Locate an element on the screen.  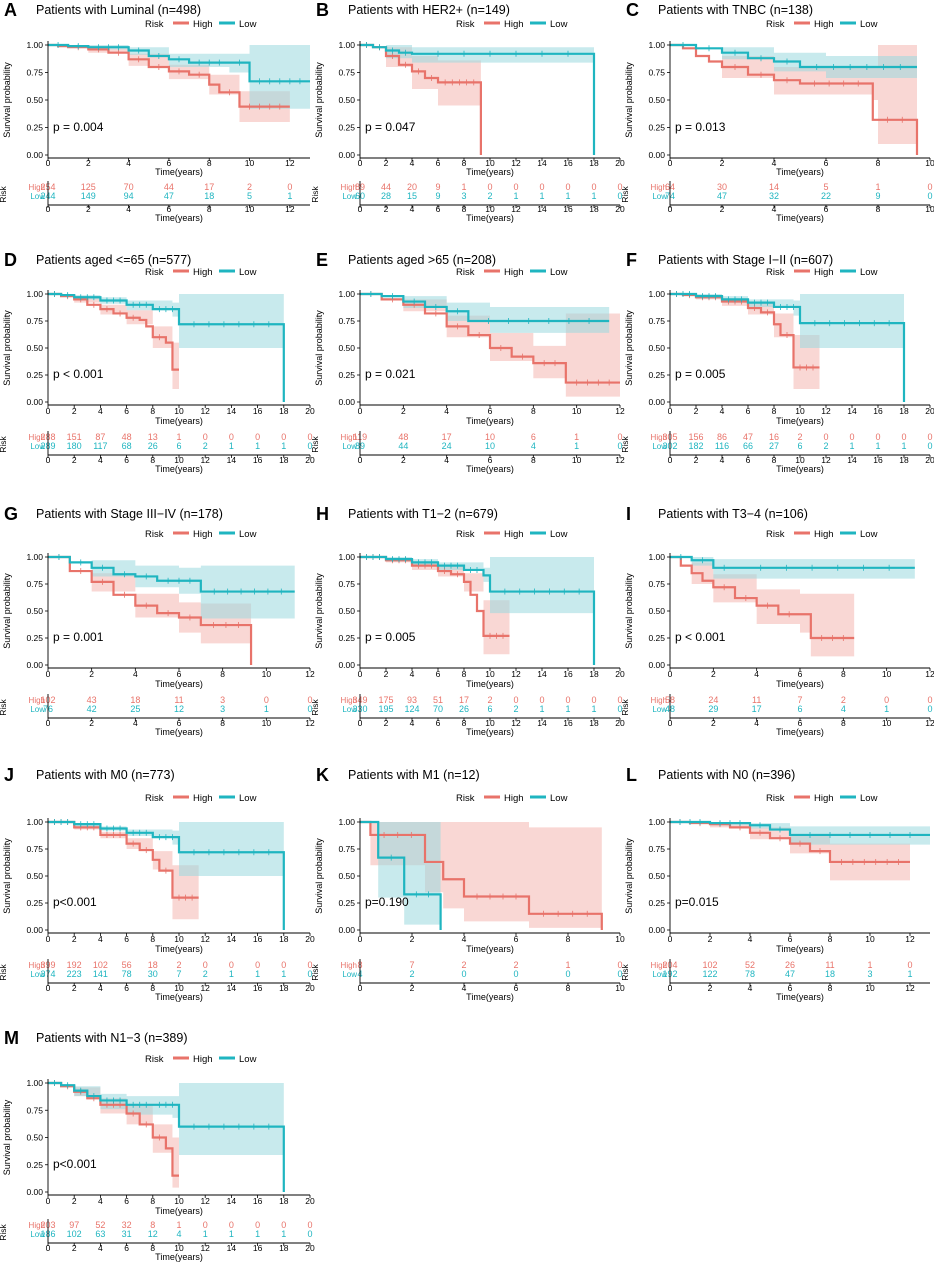
risk-row-label-low-c: Low is located at coordinates (659, 196).